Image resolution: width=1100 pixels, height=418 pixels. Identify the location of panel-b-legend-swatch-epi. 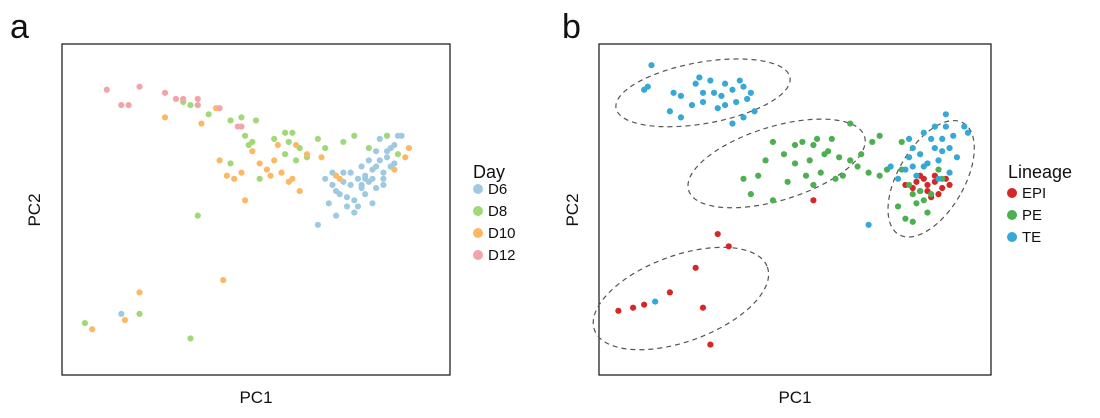
(1012, 193).